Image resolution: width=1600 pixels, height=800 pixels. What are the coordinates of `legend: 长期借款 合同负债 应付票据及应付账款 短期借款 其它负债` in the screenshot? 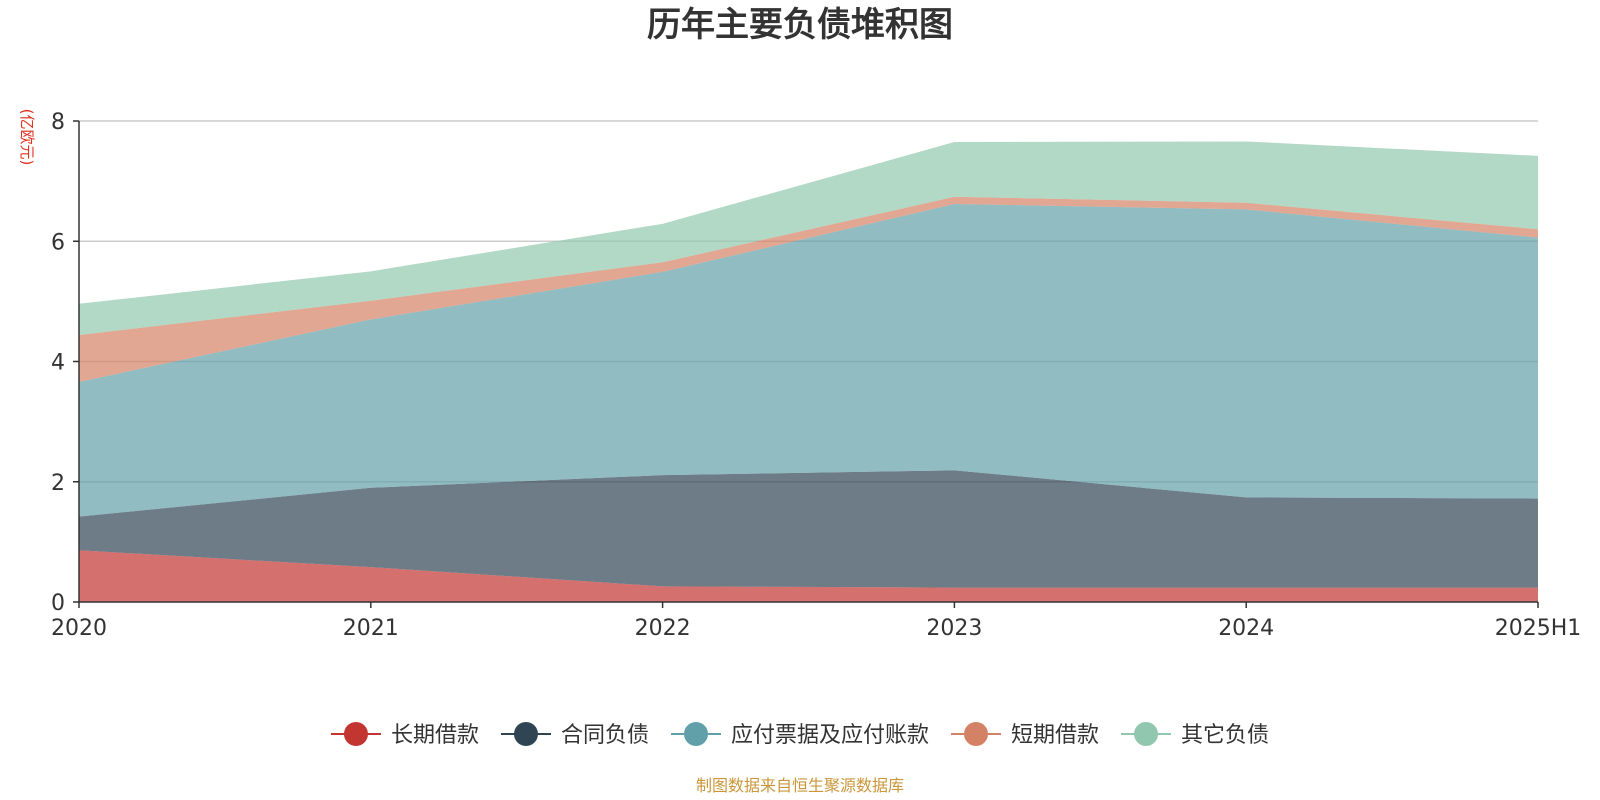 It's located at (799, 735).